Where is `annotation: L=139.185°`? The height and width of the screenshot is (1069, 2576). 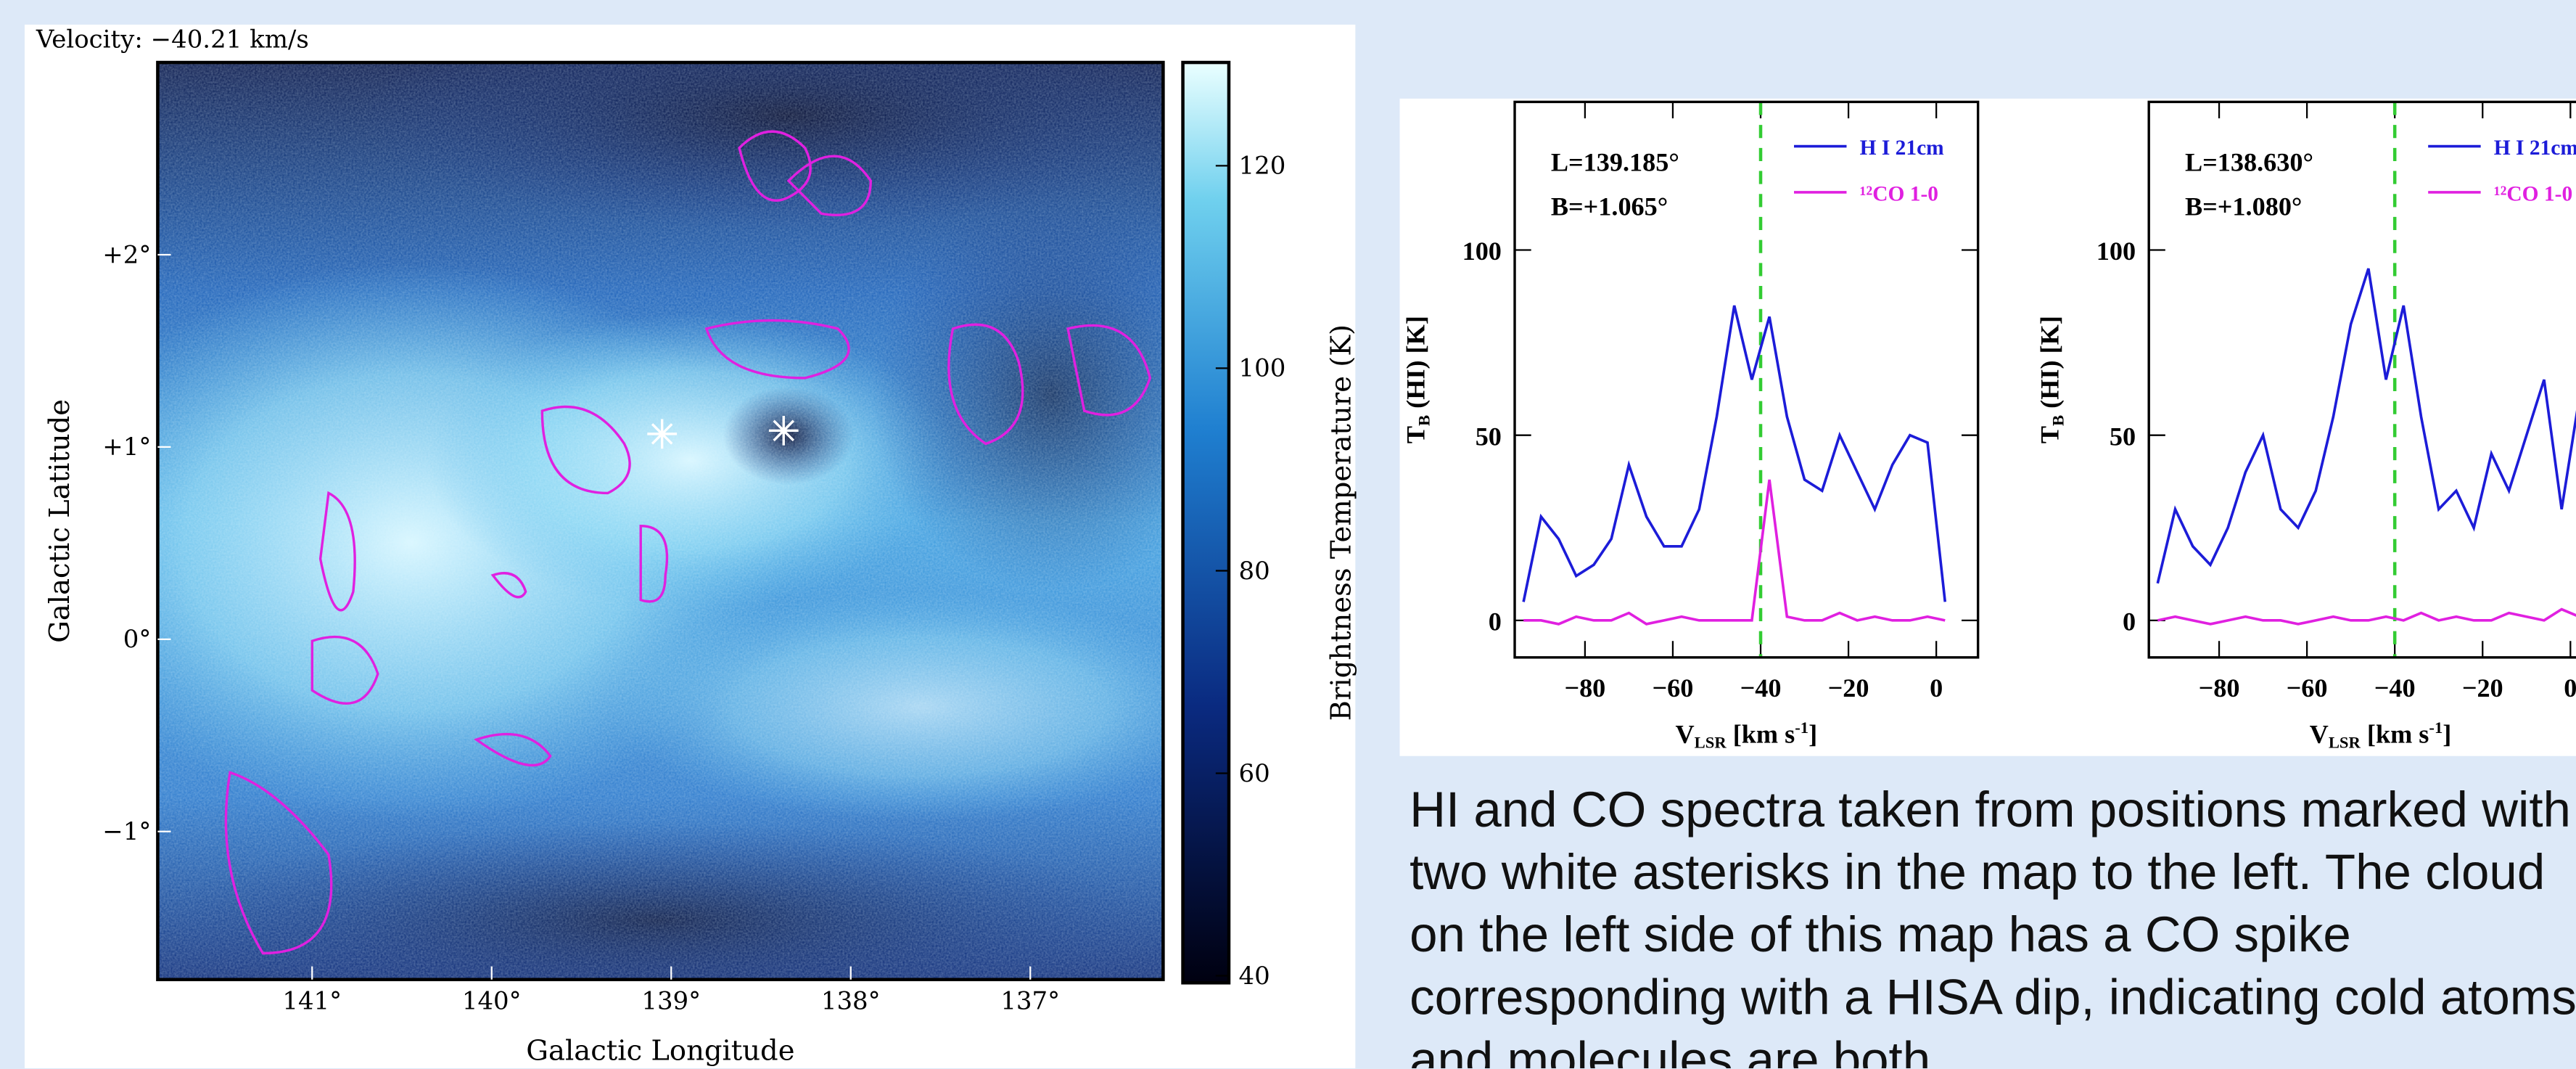 annotation: L=139.185° is located at coordinates (1615, 163).